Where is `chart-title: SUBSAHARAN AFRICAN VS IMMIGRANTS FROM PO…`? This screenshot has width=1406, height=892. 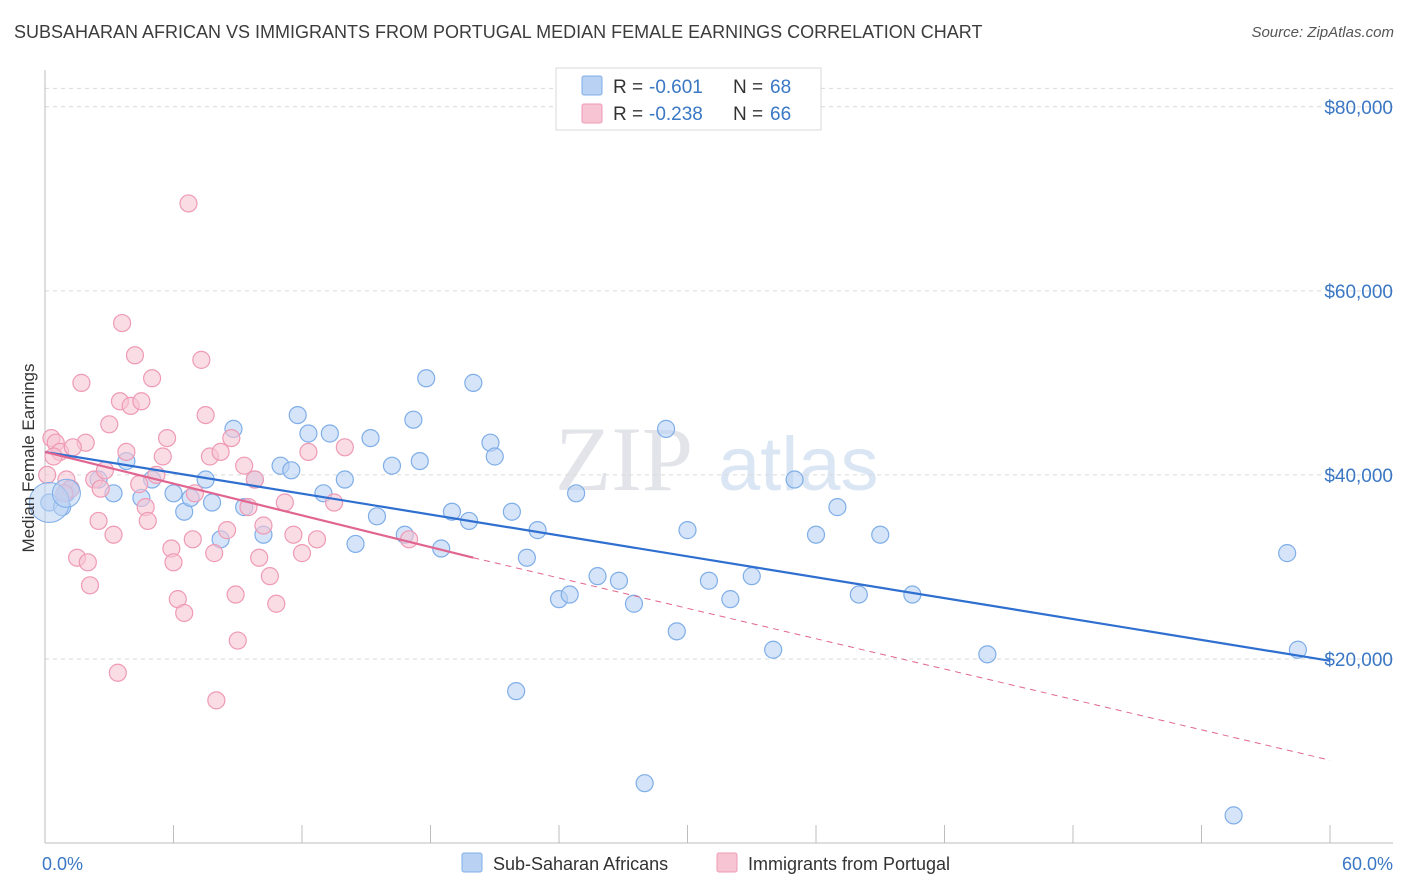
chart-title: SUBSAHARAN AFRICAN VS IMMIGRANTS FROM PO… is located at coordinates (498, 32).